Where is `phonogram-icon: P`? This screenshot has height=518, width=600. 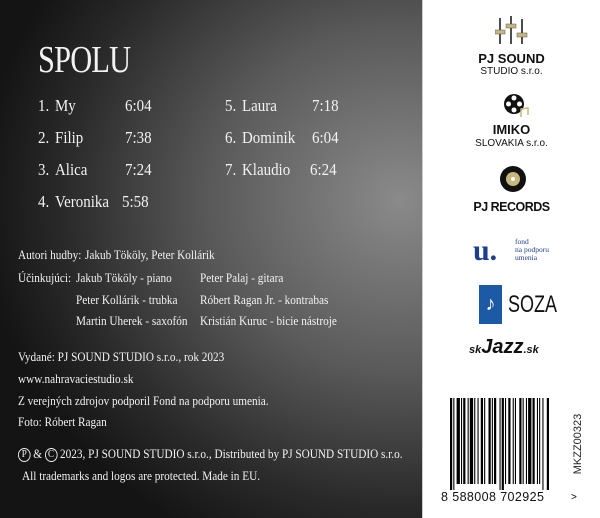
phonogram-icon: P is located at coordinates (24, 454).